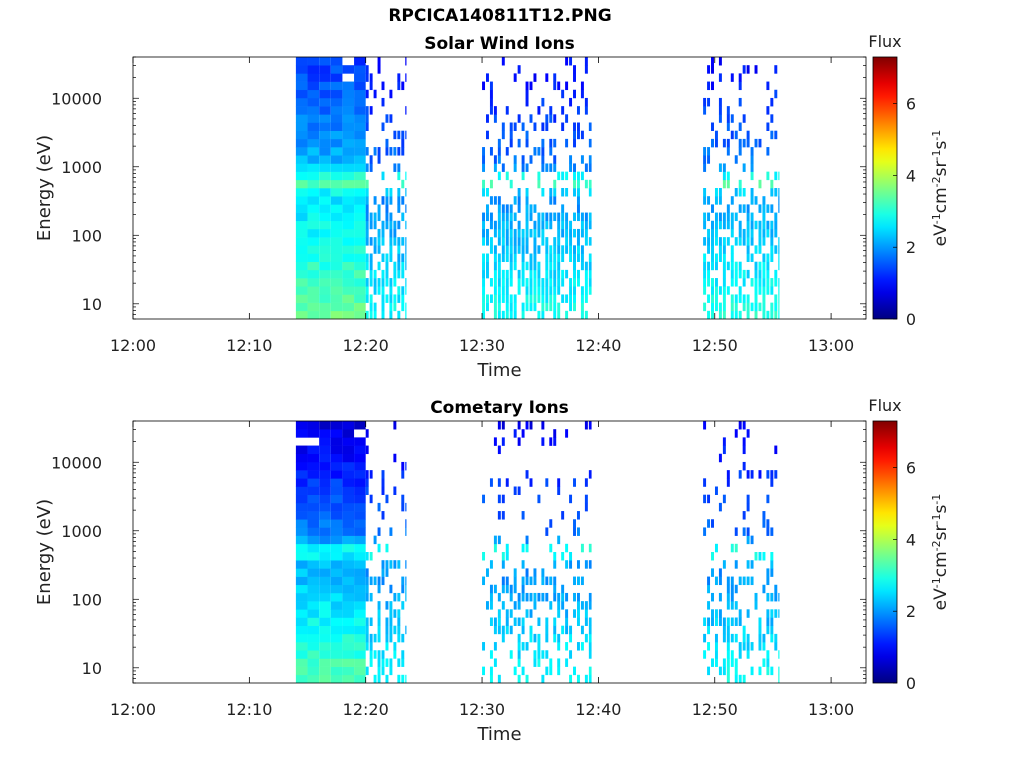 The height and width of the screenshot is (768, 1024). What do you see at coordinates (715, 345) in the screenshot?
I see `x-tick-label: 12:50` at bounding box center [715, 345].